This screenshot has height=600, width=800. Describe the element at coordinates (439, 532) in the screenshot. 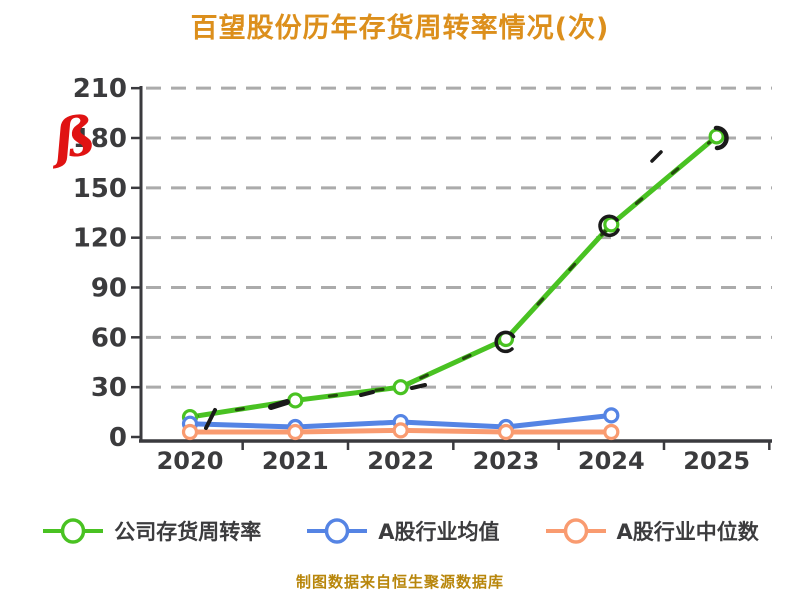

I see `legend-label: A股行业均值` at that location.